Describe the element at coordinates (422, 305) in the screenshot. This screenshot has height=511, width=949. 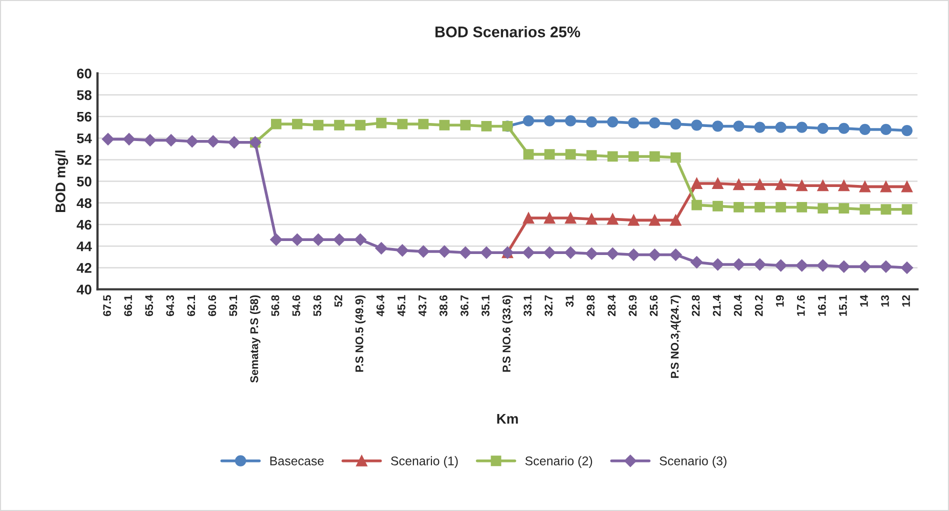
I see `x-tick-label: 43.7` at that location.